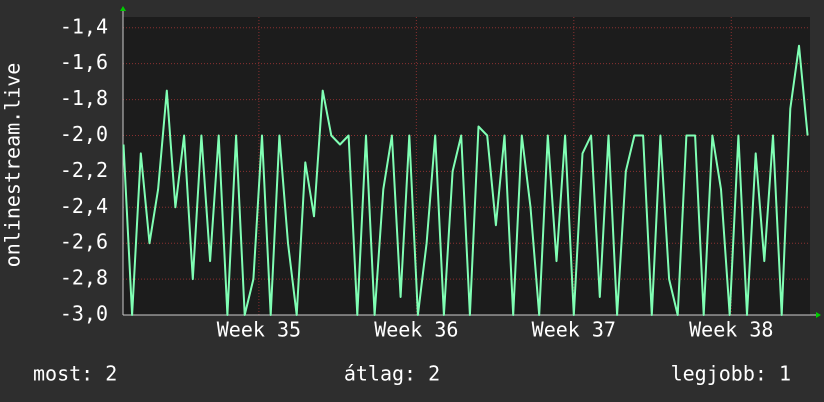  Describe the element at coordinates (416, 330) in the screenshot. I see `x-tick-label: Week 36` at that location.